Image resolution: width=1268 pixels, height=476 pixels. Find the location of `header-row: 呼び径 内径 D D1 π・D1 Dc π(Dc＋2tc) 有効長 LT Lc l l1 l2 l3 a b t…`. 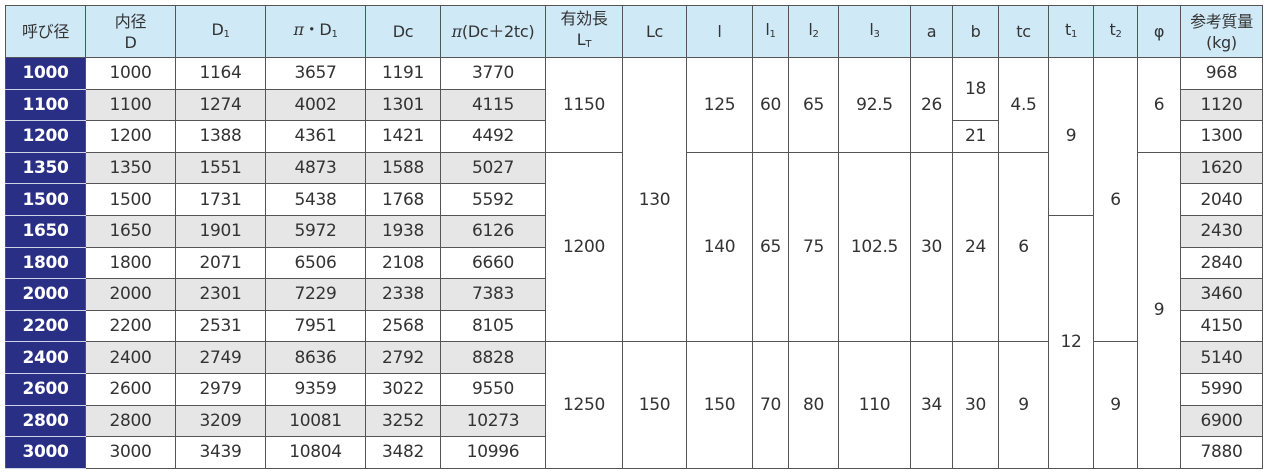

header-row: 呼び径 内径 D D1 π・D1 Dc π(Dc＋2tc) 有効長 LT Lc l l1 l2 l3 a b t… is located at coordinates (634, 31).